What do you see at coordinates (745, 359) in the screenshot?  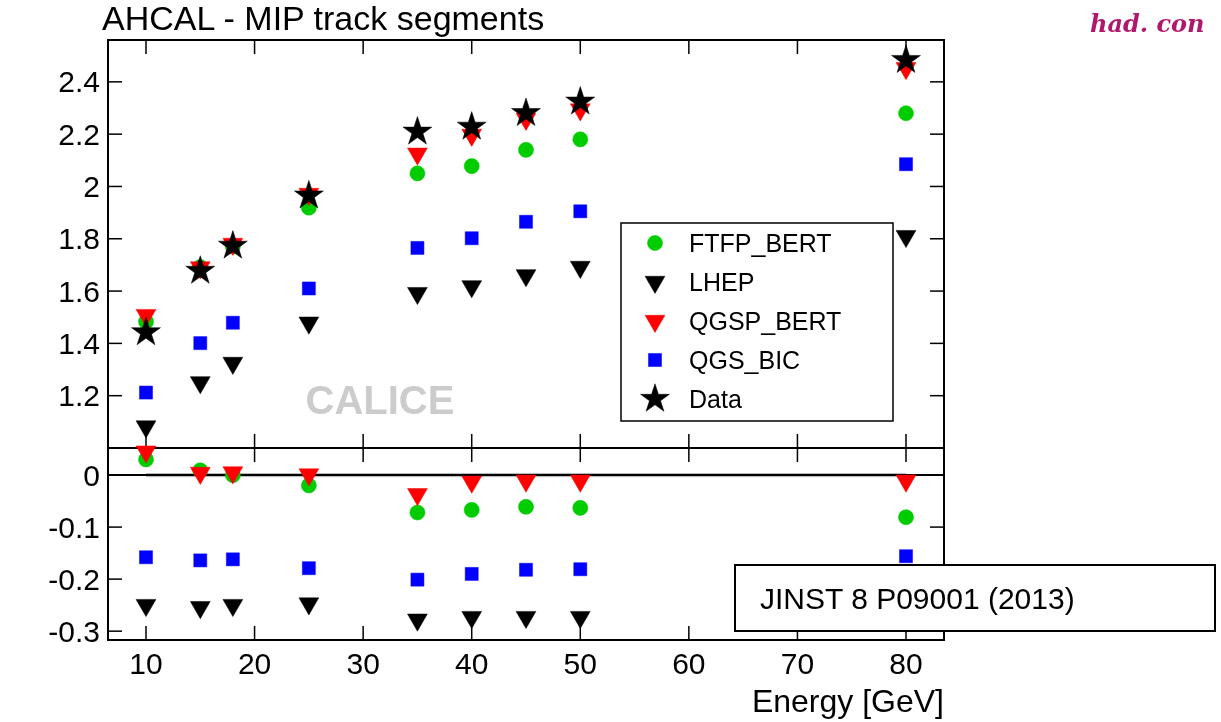 I see `legend-label: QGS_BIC` at bounding box center [745, 359].